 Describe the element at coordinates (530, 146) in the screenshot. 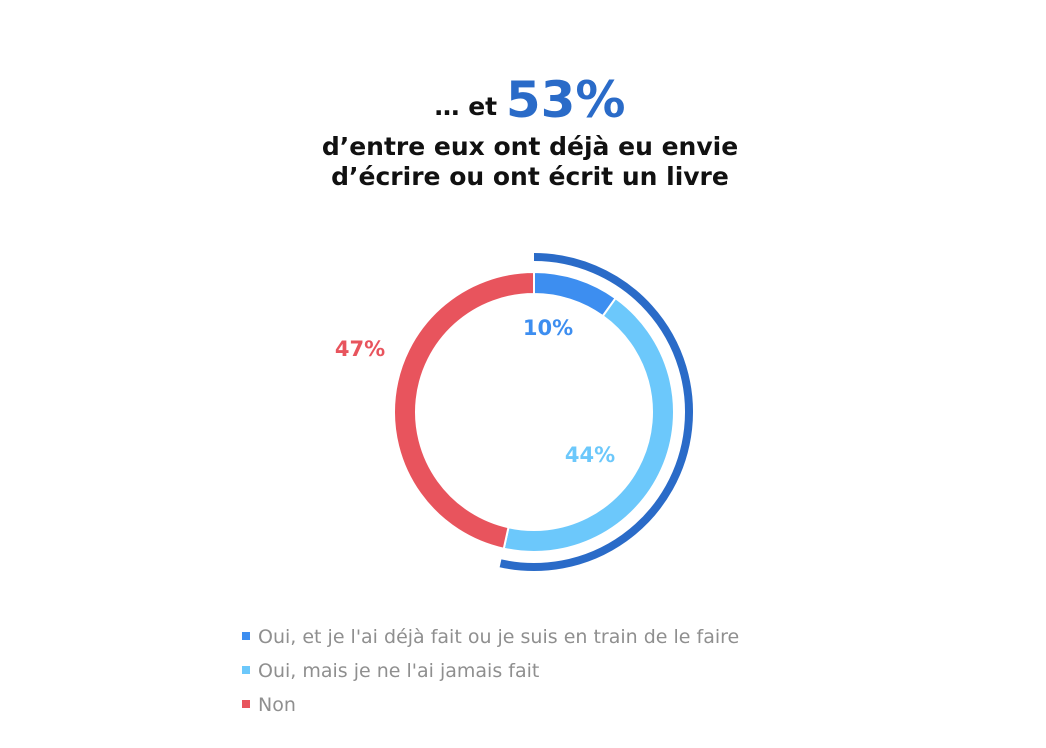

I see `title-line-2: d’entre eux ont déjà eu envie` at that location.